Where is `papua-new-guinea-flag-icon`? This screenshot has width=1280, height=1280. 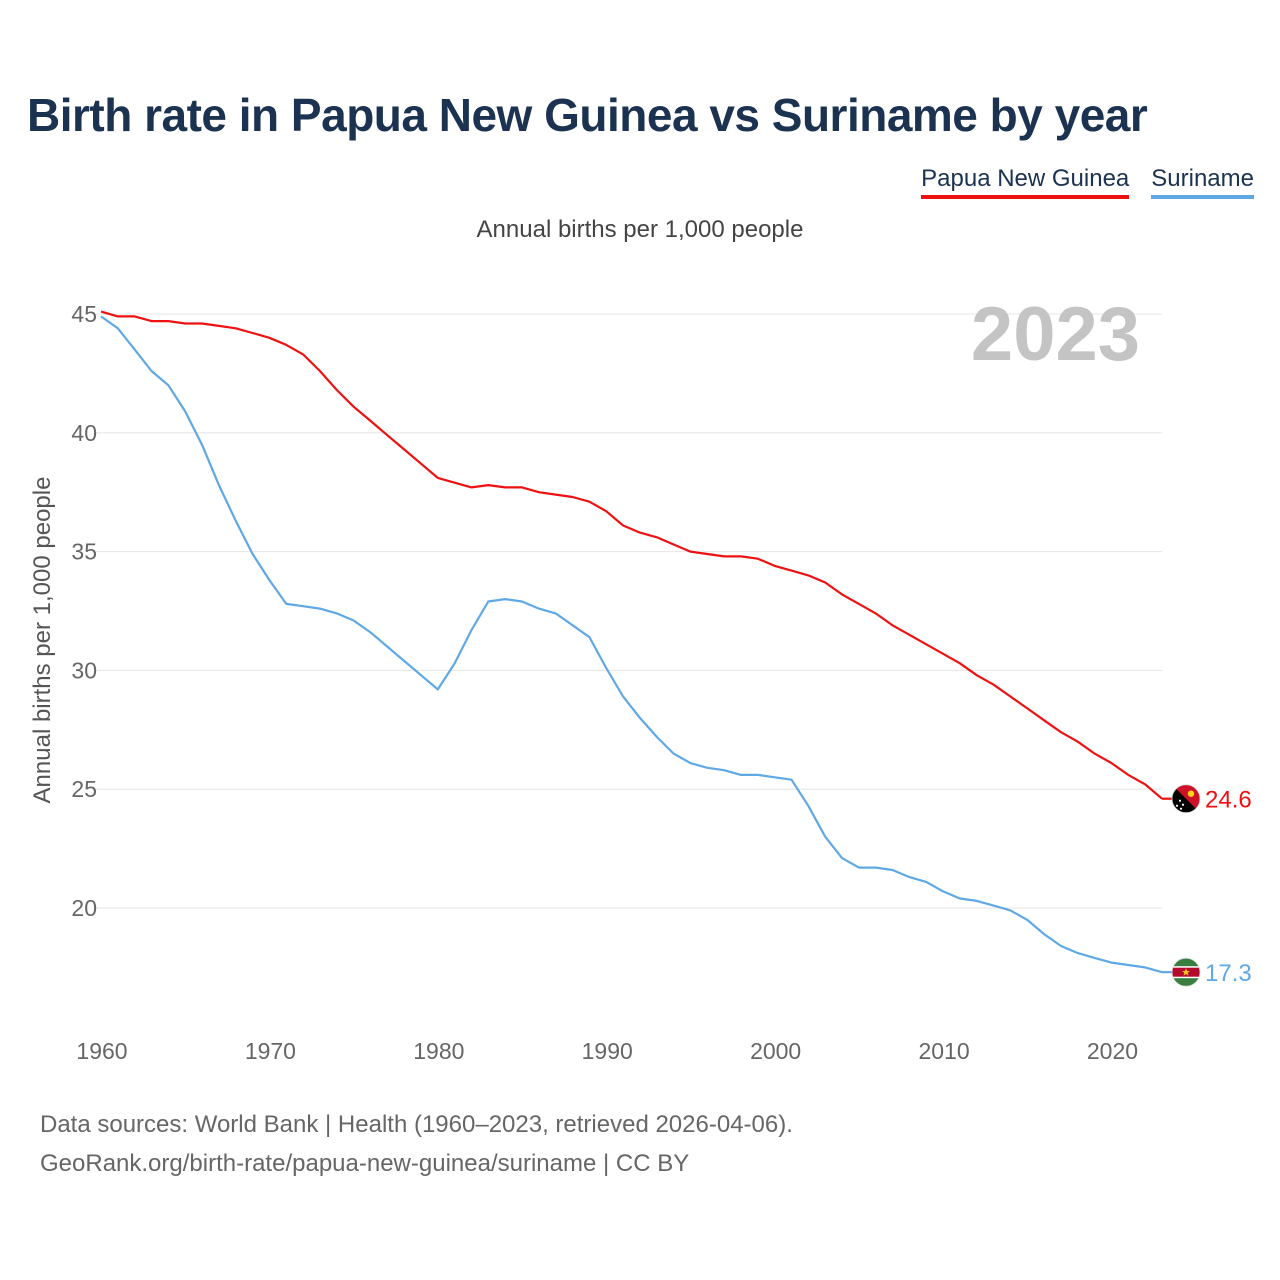
papua-new-guinea-flag-icon is located at coordinates (1186, 799).